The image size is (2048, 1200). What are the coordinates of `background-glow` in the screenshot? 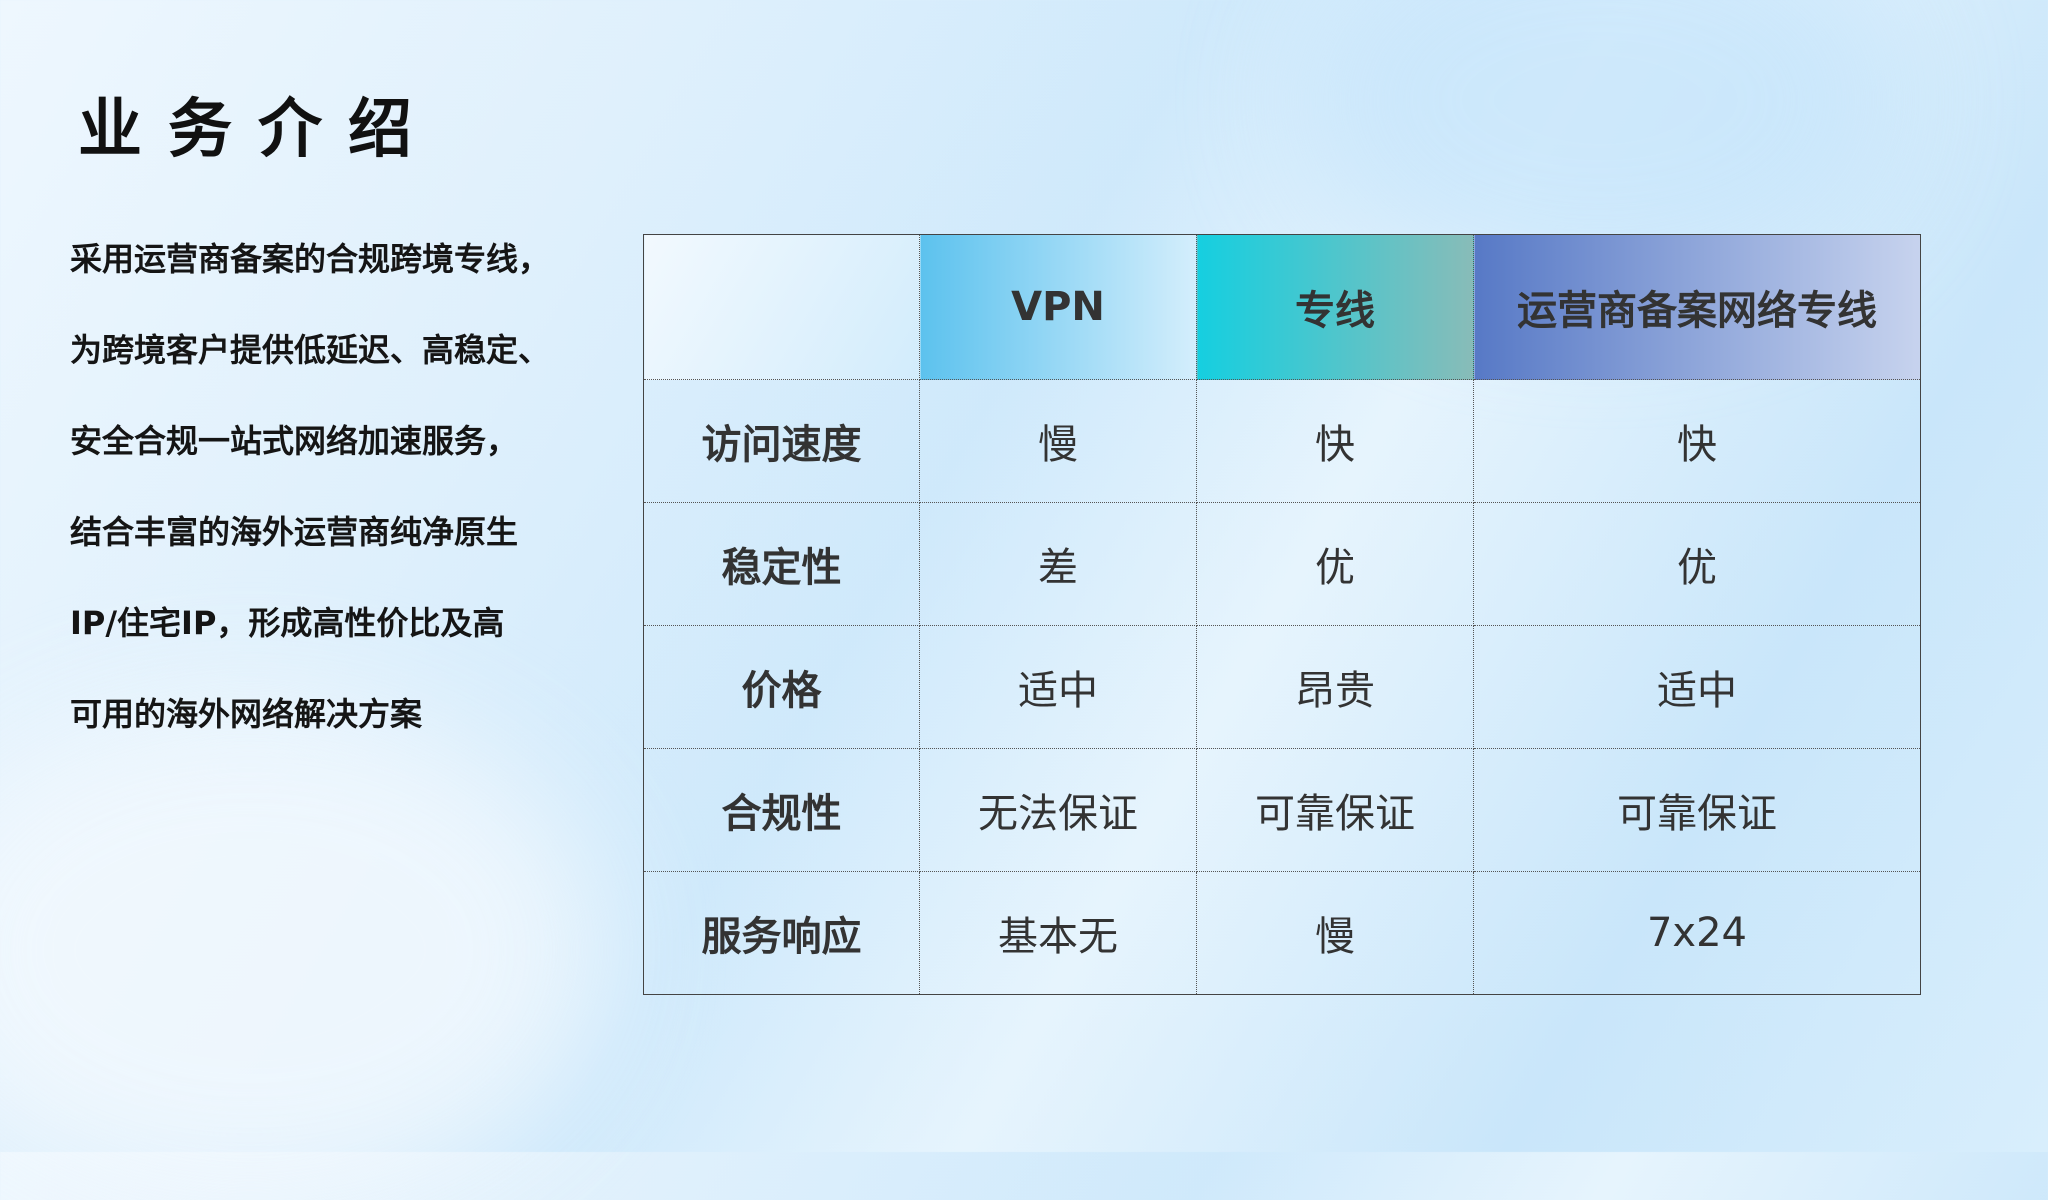 It's located at (300, 950).